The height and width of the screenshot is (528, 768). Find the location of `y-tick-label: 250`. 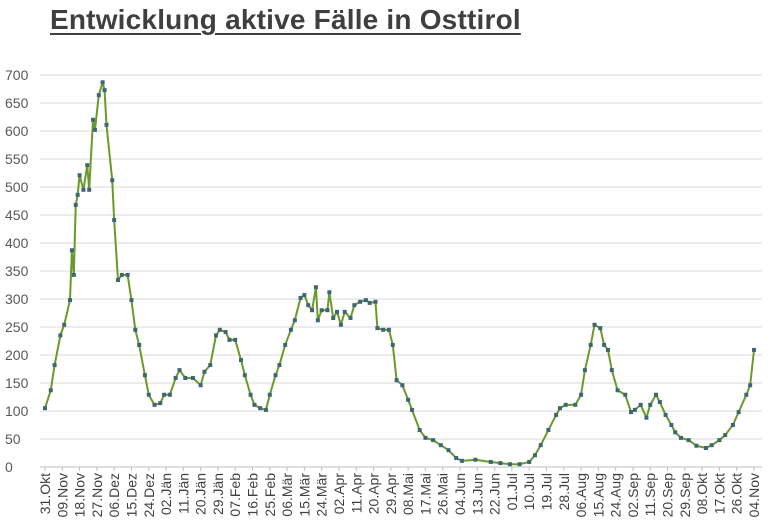

y-tick-label: 250 is located at coordinates (17, 327).